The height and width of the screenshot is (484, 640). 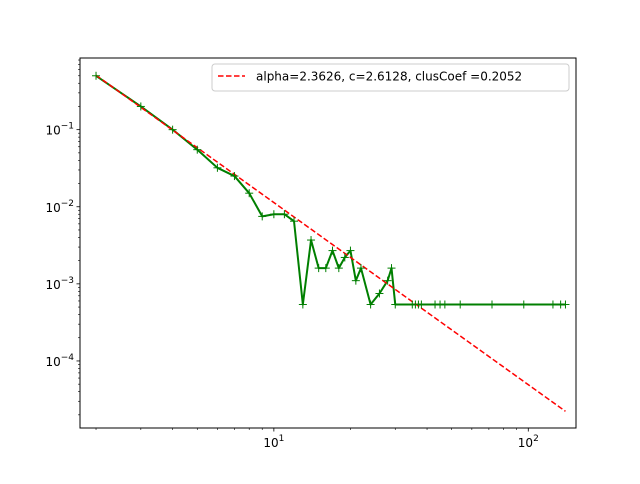 What do you see at coordinates (528, 442) in the screenshot?
I see `x-tick-label: 10²` at bounding box center [528, 442].